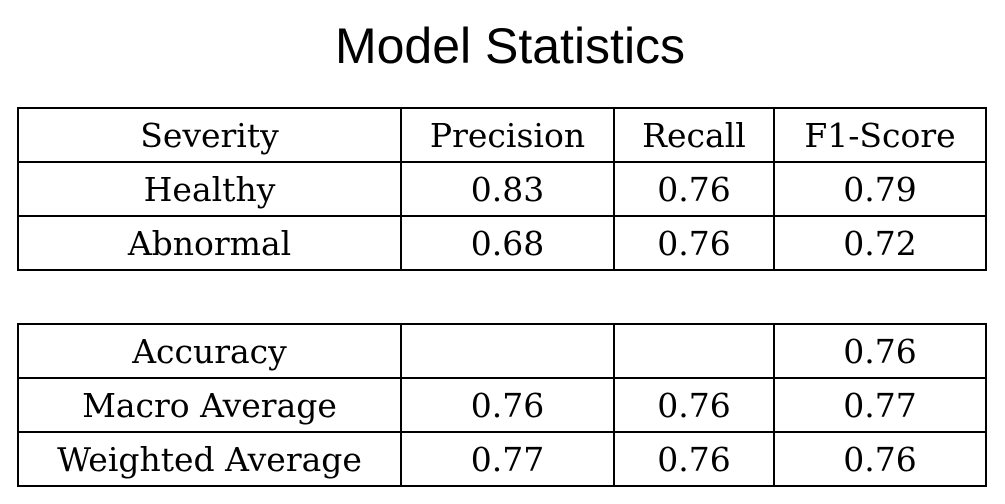  Describe the element at coordinates (209, 405) in the screenshot. I see `row-label: Macro Average` at that location.